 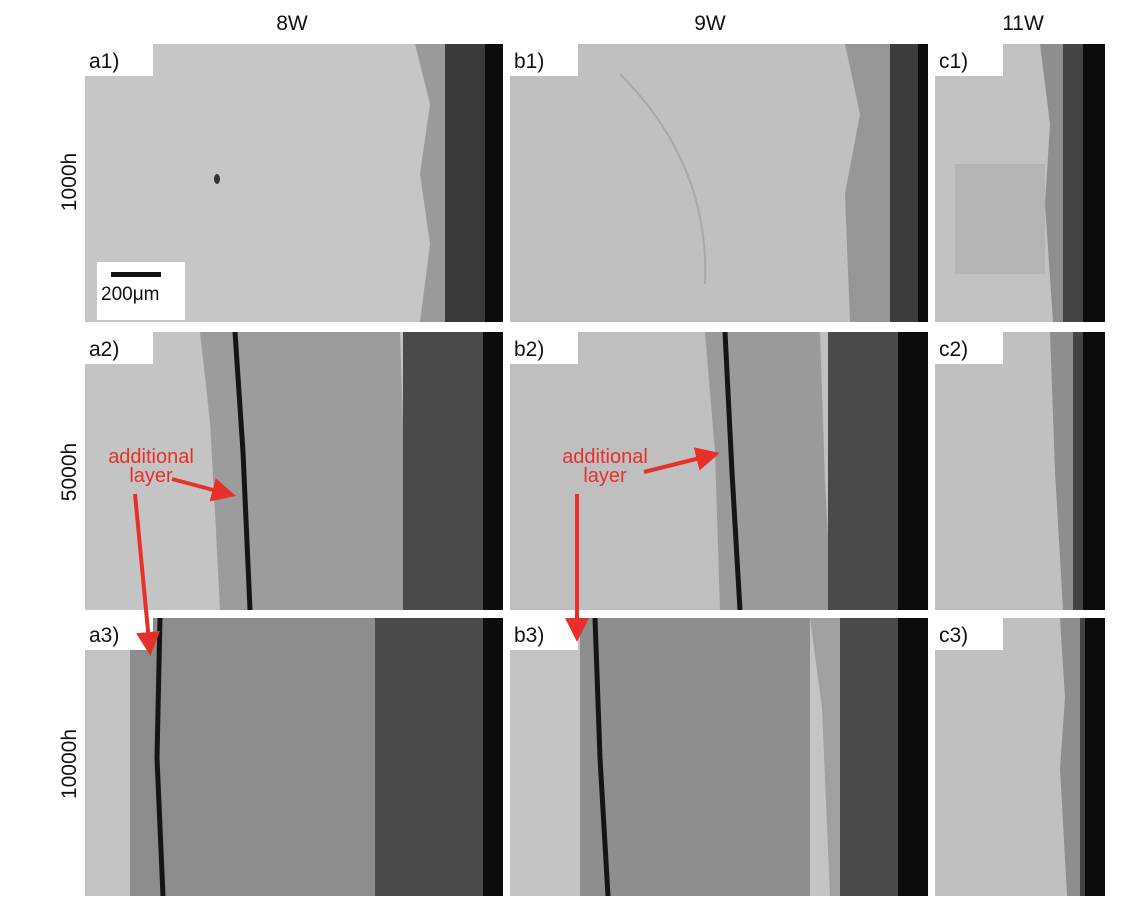 I want to click on scale-bar: 200μm, so click(x=141, y=291).